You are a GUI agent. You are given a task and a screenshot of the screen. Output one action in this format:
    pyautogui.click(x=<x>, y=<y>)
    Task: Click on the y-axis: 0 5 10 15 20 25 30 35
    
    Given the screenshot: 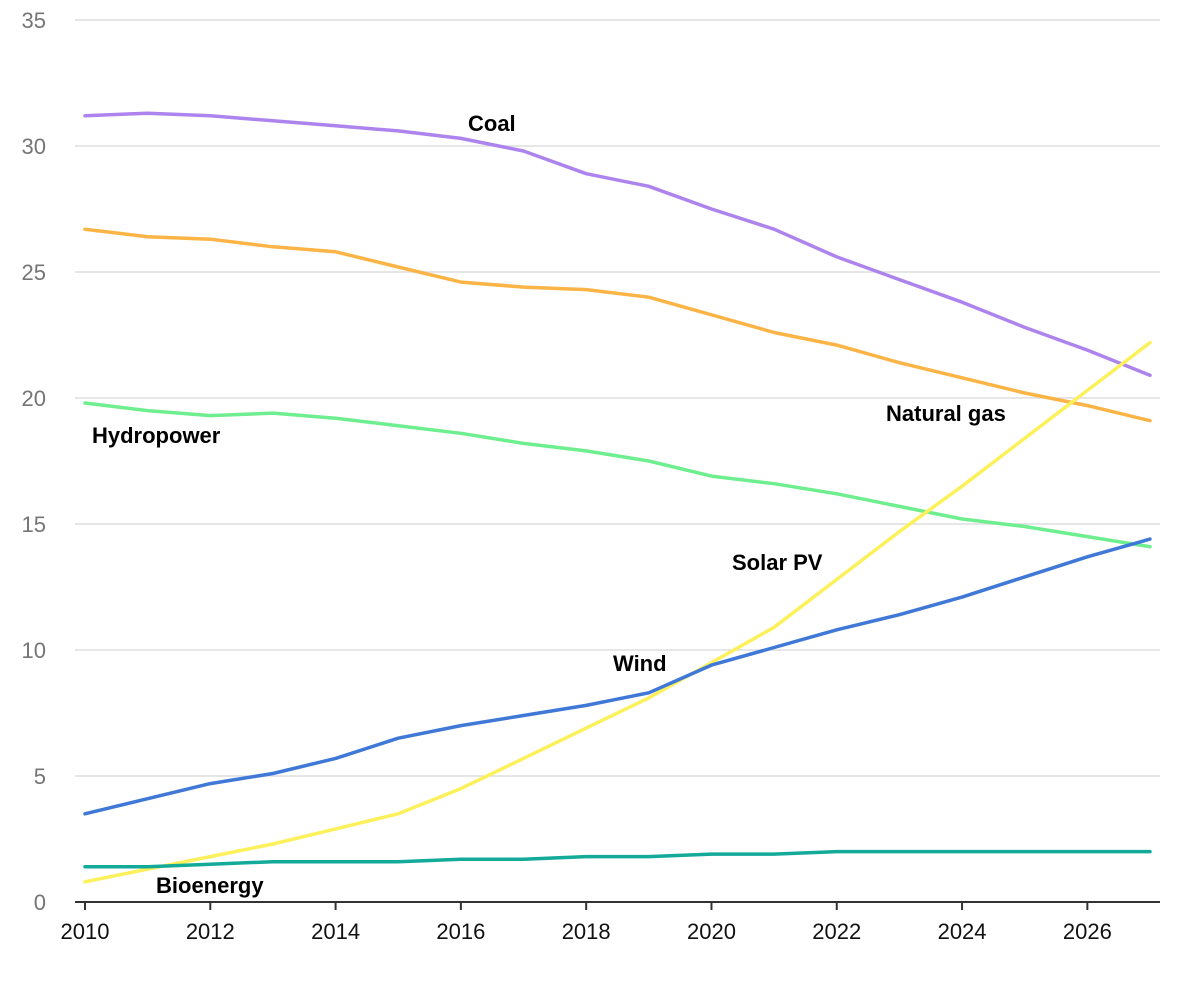 What is the action you would take?
    pyautogui.click(x=34, y=461)
    